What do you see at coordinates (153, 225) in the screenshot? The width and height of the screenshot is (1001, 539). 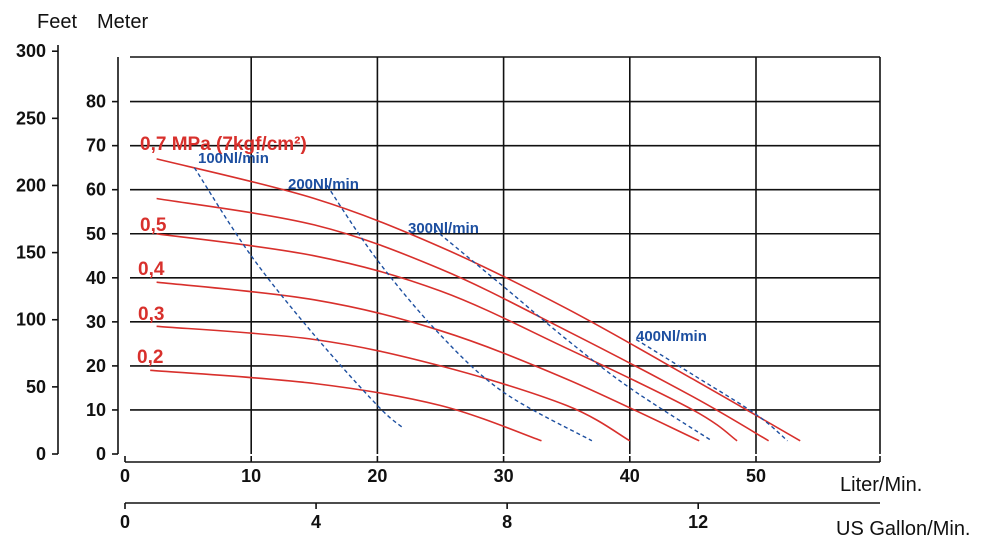 I see `pressure-series-label: 0,5` at bounding box center [153, 225].